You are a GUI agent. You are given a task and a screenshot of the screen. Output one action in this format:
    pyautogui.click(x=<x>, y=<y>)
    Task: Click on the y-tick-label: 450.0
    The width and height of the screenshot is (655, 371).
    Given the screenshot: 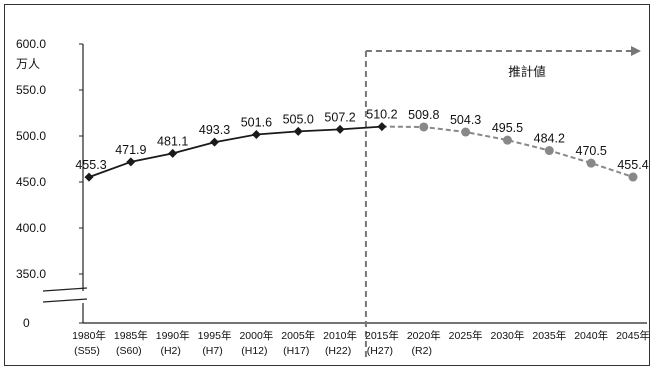 What is the action you would take?
    pyautogui.click(x=31, y=182)
    